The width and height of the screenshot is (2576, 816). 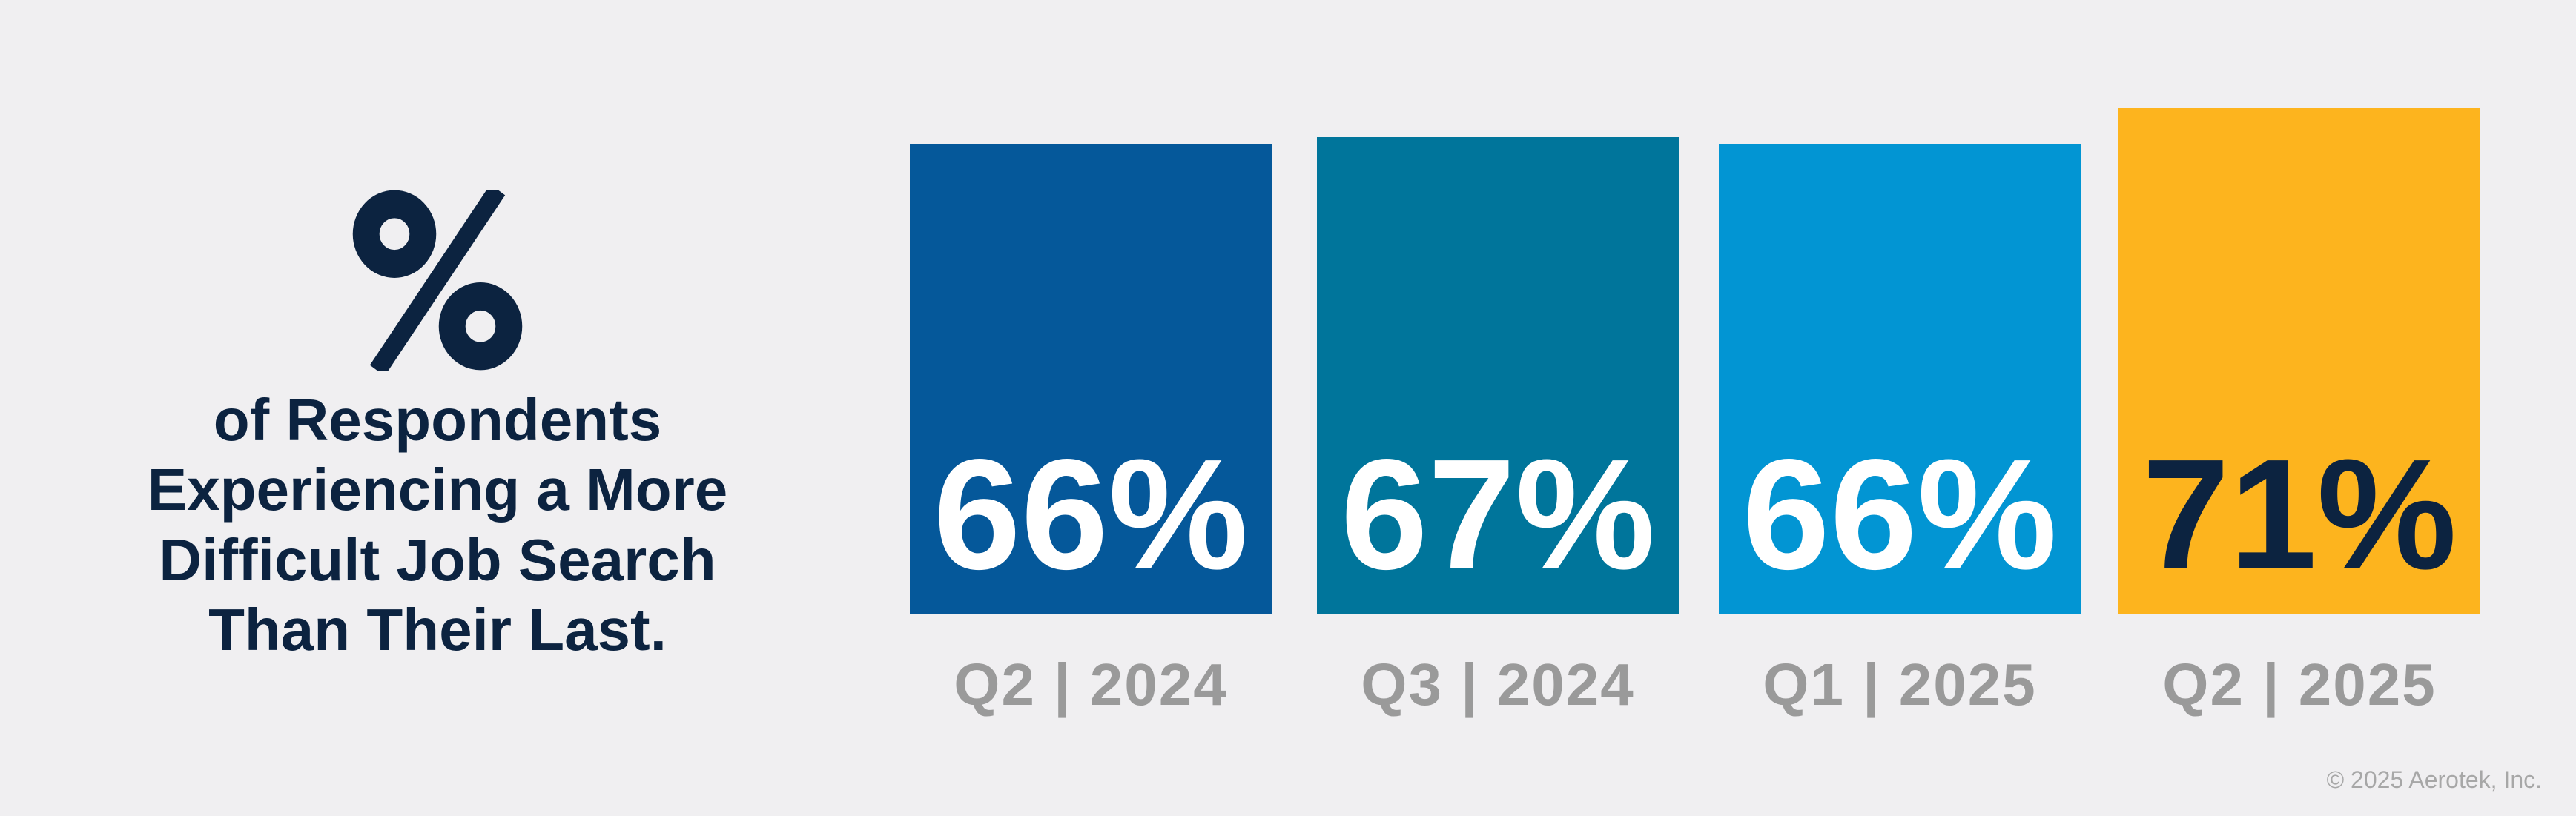 I want to click on bar-category-label-q3-2024: Q3 | 2024, so click(x=1498, y=684).